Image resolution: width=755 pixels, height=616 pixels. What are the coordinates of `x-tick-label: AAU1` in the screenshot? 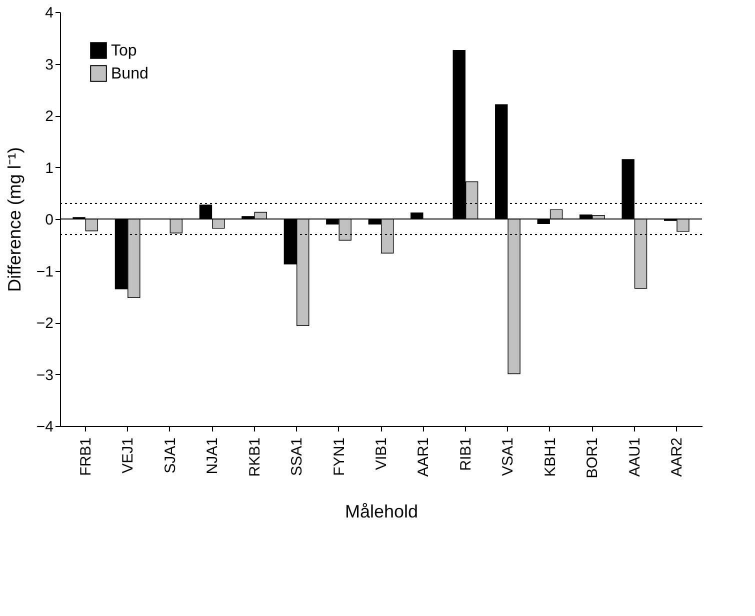 It's located at (635, 457).